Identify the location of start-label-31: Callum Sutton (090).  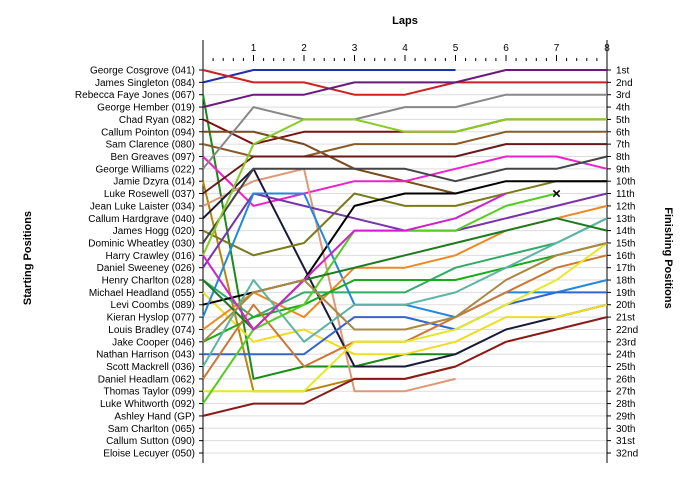
(150, 441).